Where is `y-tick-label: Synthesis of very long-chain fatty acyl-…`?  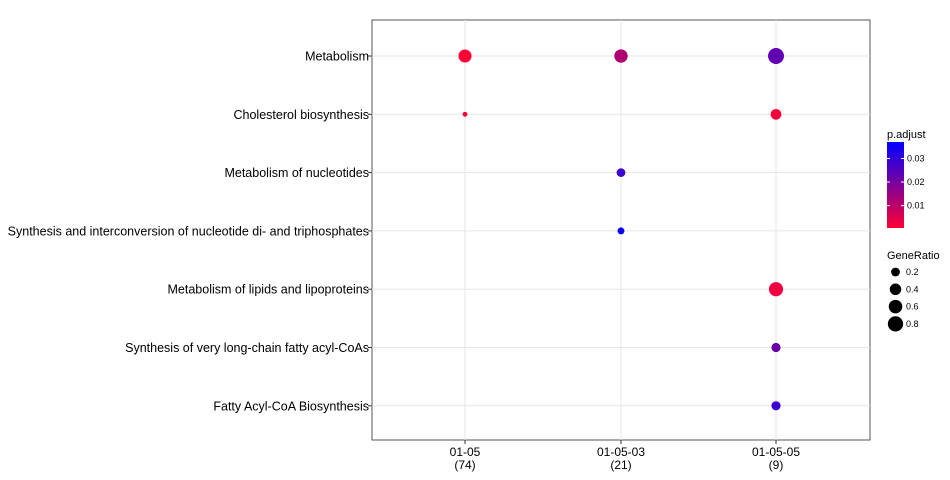
y-tick-label: Synthesis of very long-chain fatty acyl-… is located at coordinates (247, 348).